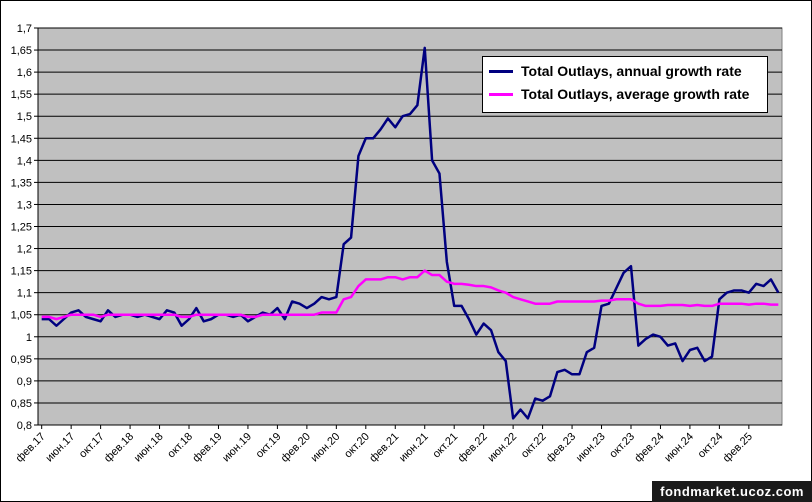 Image resolution: width=812 pixels, height=502 pixels. I want to click on y-tick-label: 1,35, so click(21, 183).